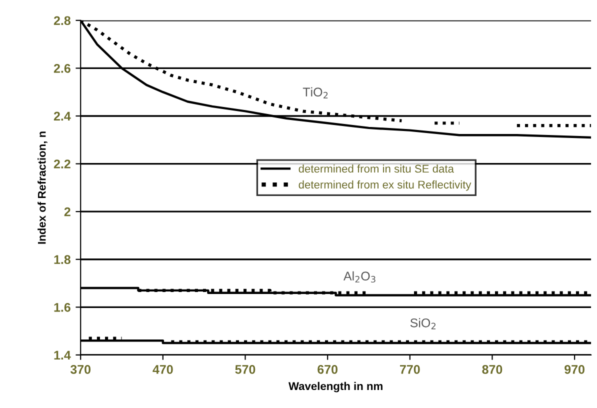 The height and width of the screenshot is (408, 597). What do you see at coordinates (315, 92) in the screenshot?
I see `annotation: TiO$_{2}$` at bounding box center [315, 92].